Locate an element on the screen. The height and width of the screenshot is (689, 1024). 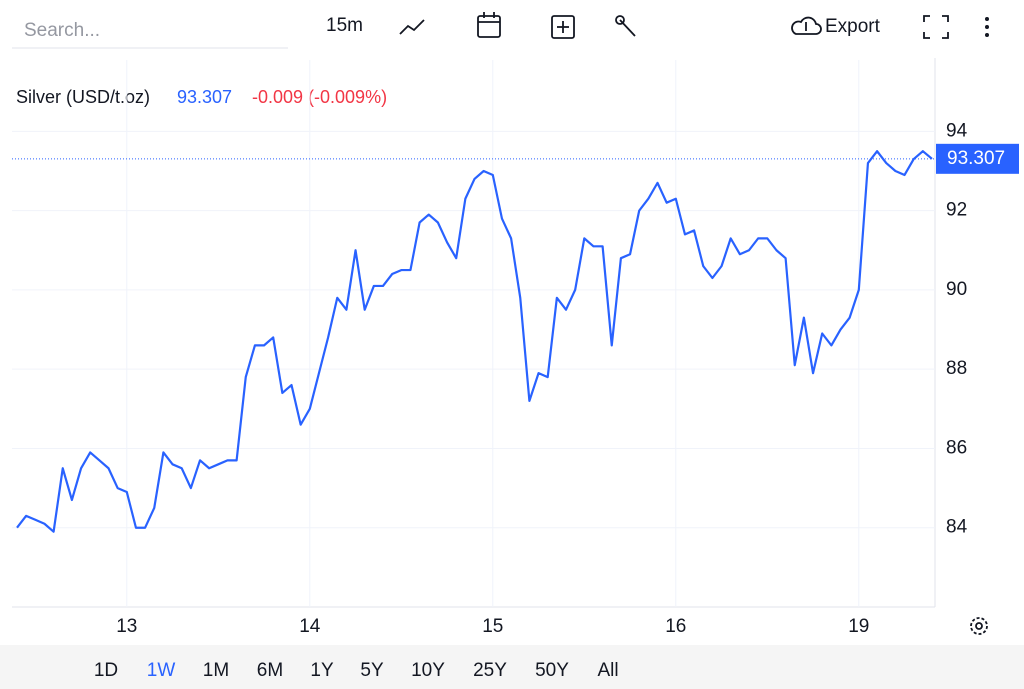
range-button: 1D is located at coordinates (106, 670).